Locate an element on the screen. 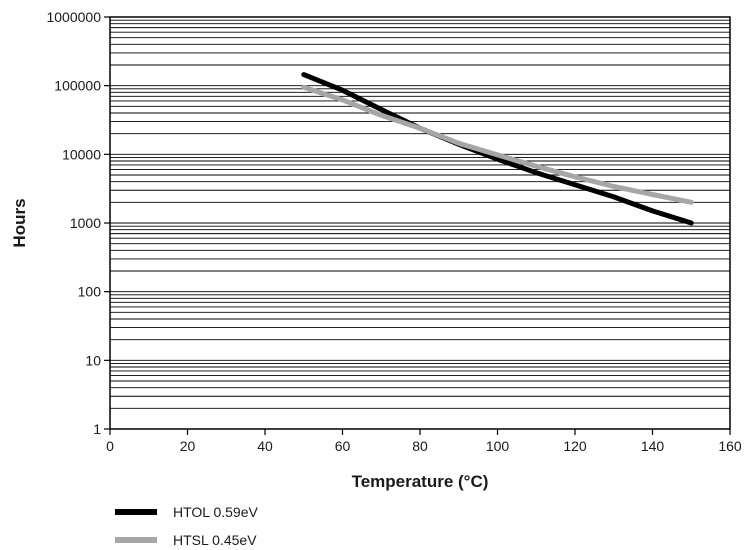 Image resolution: width=745 pixels, height=550 pixels. y-tick-label: 1000000 is located at coordinates (73, 17).